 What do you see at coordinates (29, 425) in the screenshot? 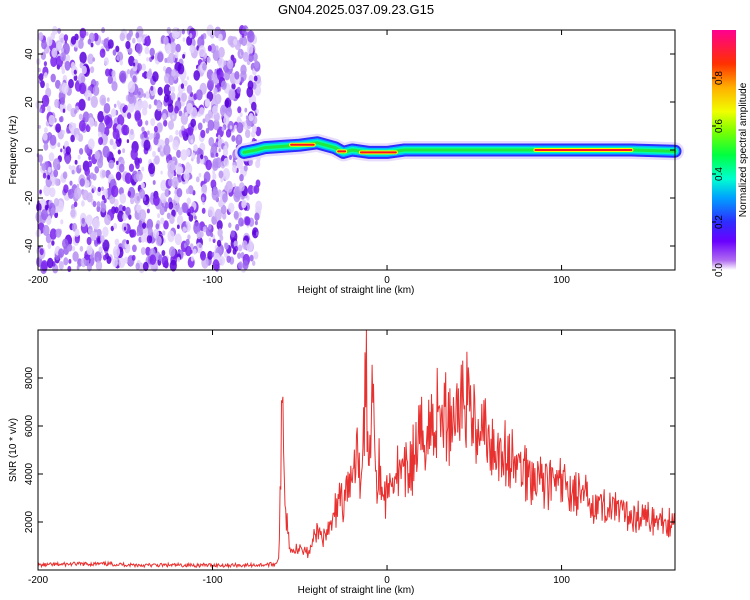
I see `y-tick-label: 6000` at bounding box center [29, 425].